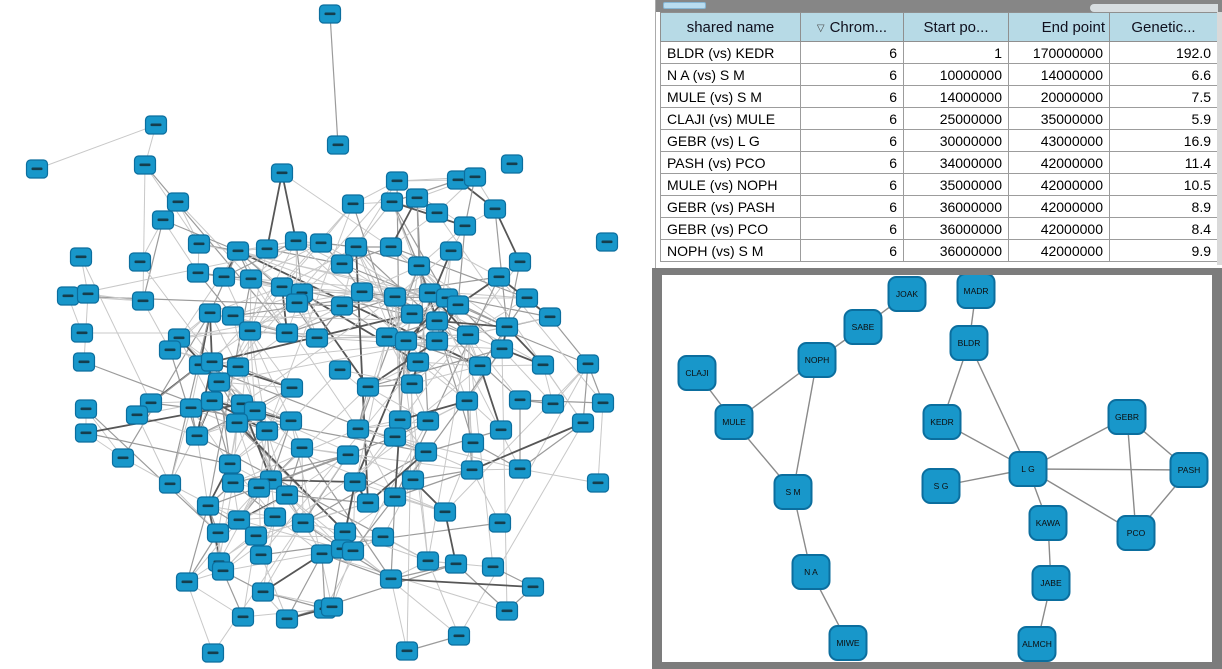  What do you see at coordinates (1219, 138) in the screenshot?
I see `table-scroll-gutter` at bounding box center [1219, 138].